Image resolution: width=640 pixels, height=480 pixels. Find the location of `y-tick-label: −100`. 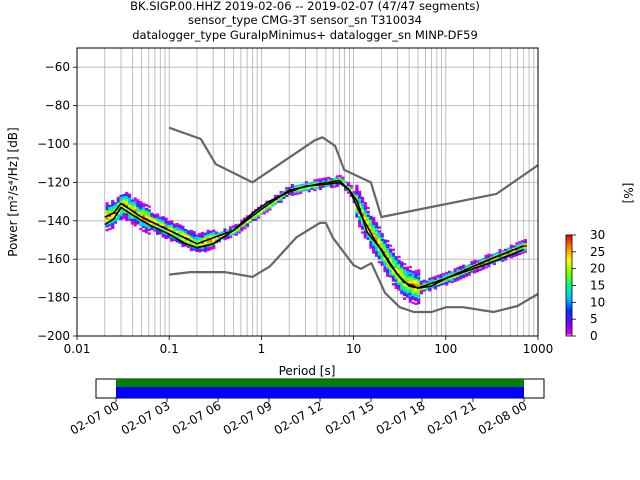

y-tick-label: −100 is located at coordinates (53, 144).